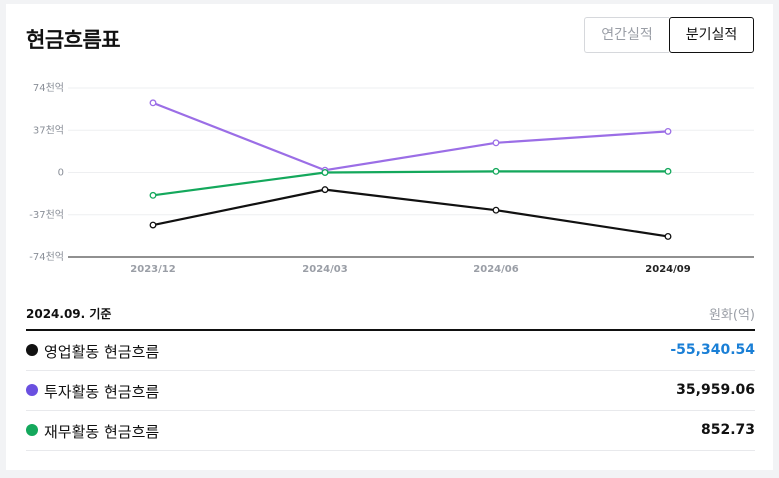  I want to click on row-value: 852.73, so click(727, 430).